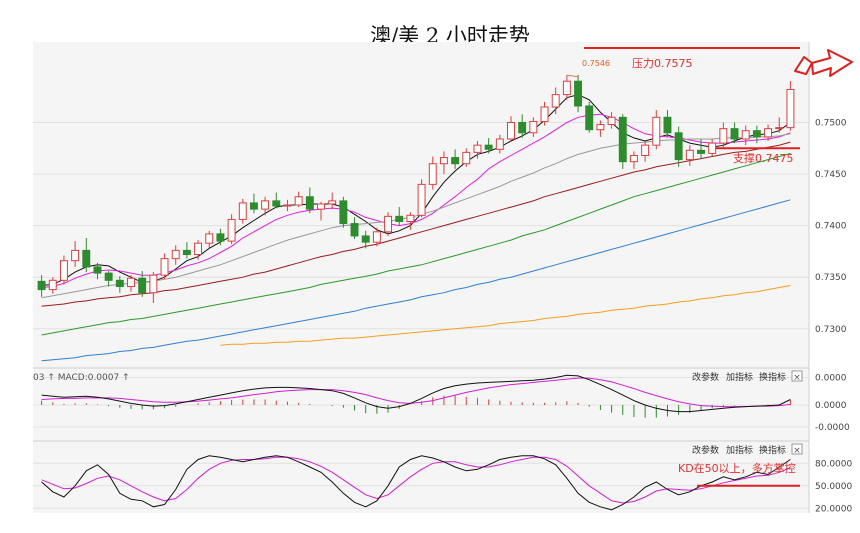 This screenshot has width=860, height=533. Describe the element at coordinates (797, 376) in the screenshot. I see `macd-close-icon: ×` at that location.